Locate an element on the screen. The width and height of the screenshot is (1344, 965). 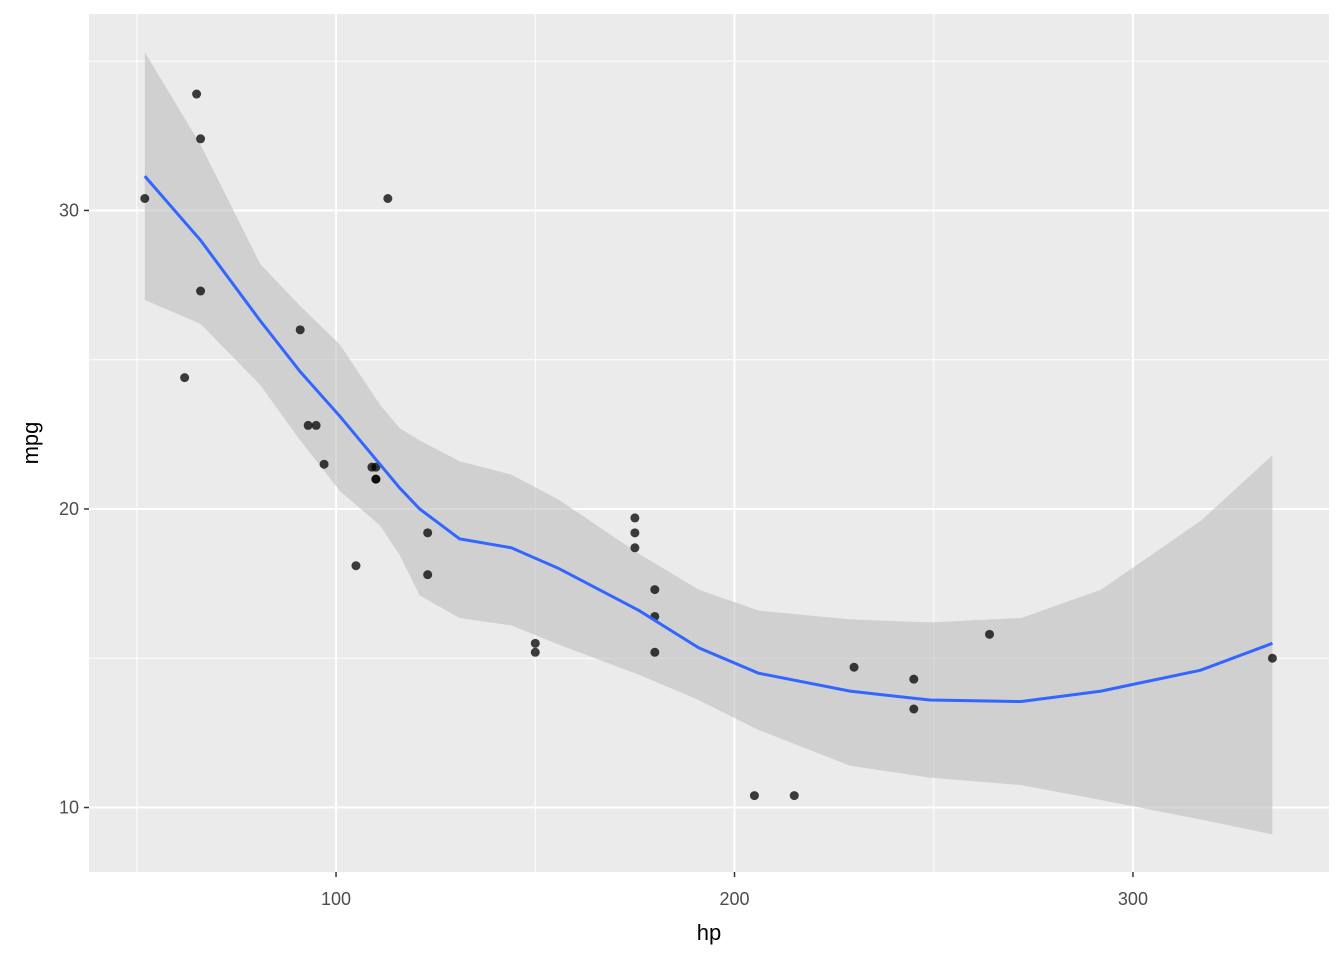
x-tick-label: 100 is located at coordinates (336, 899).